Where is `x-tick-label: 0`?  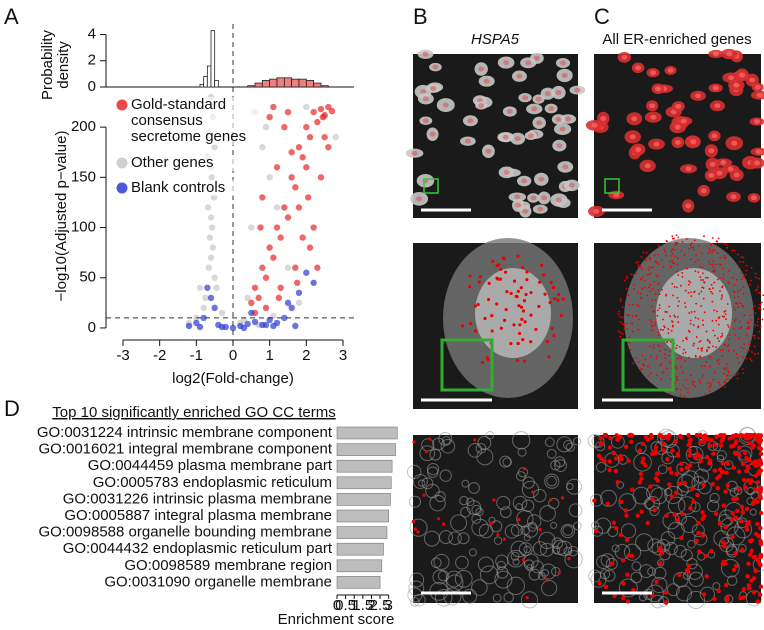 x-tick-label: 0 is located at coordinates (233, 355).